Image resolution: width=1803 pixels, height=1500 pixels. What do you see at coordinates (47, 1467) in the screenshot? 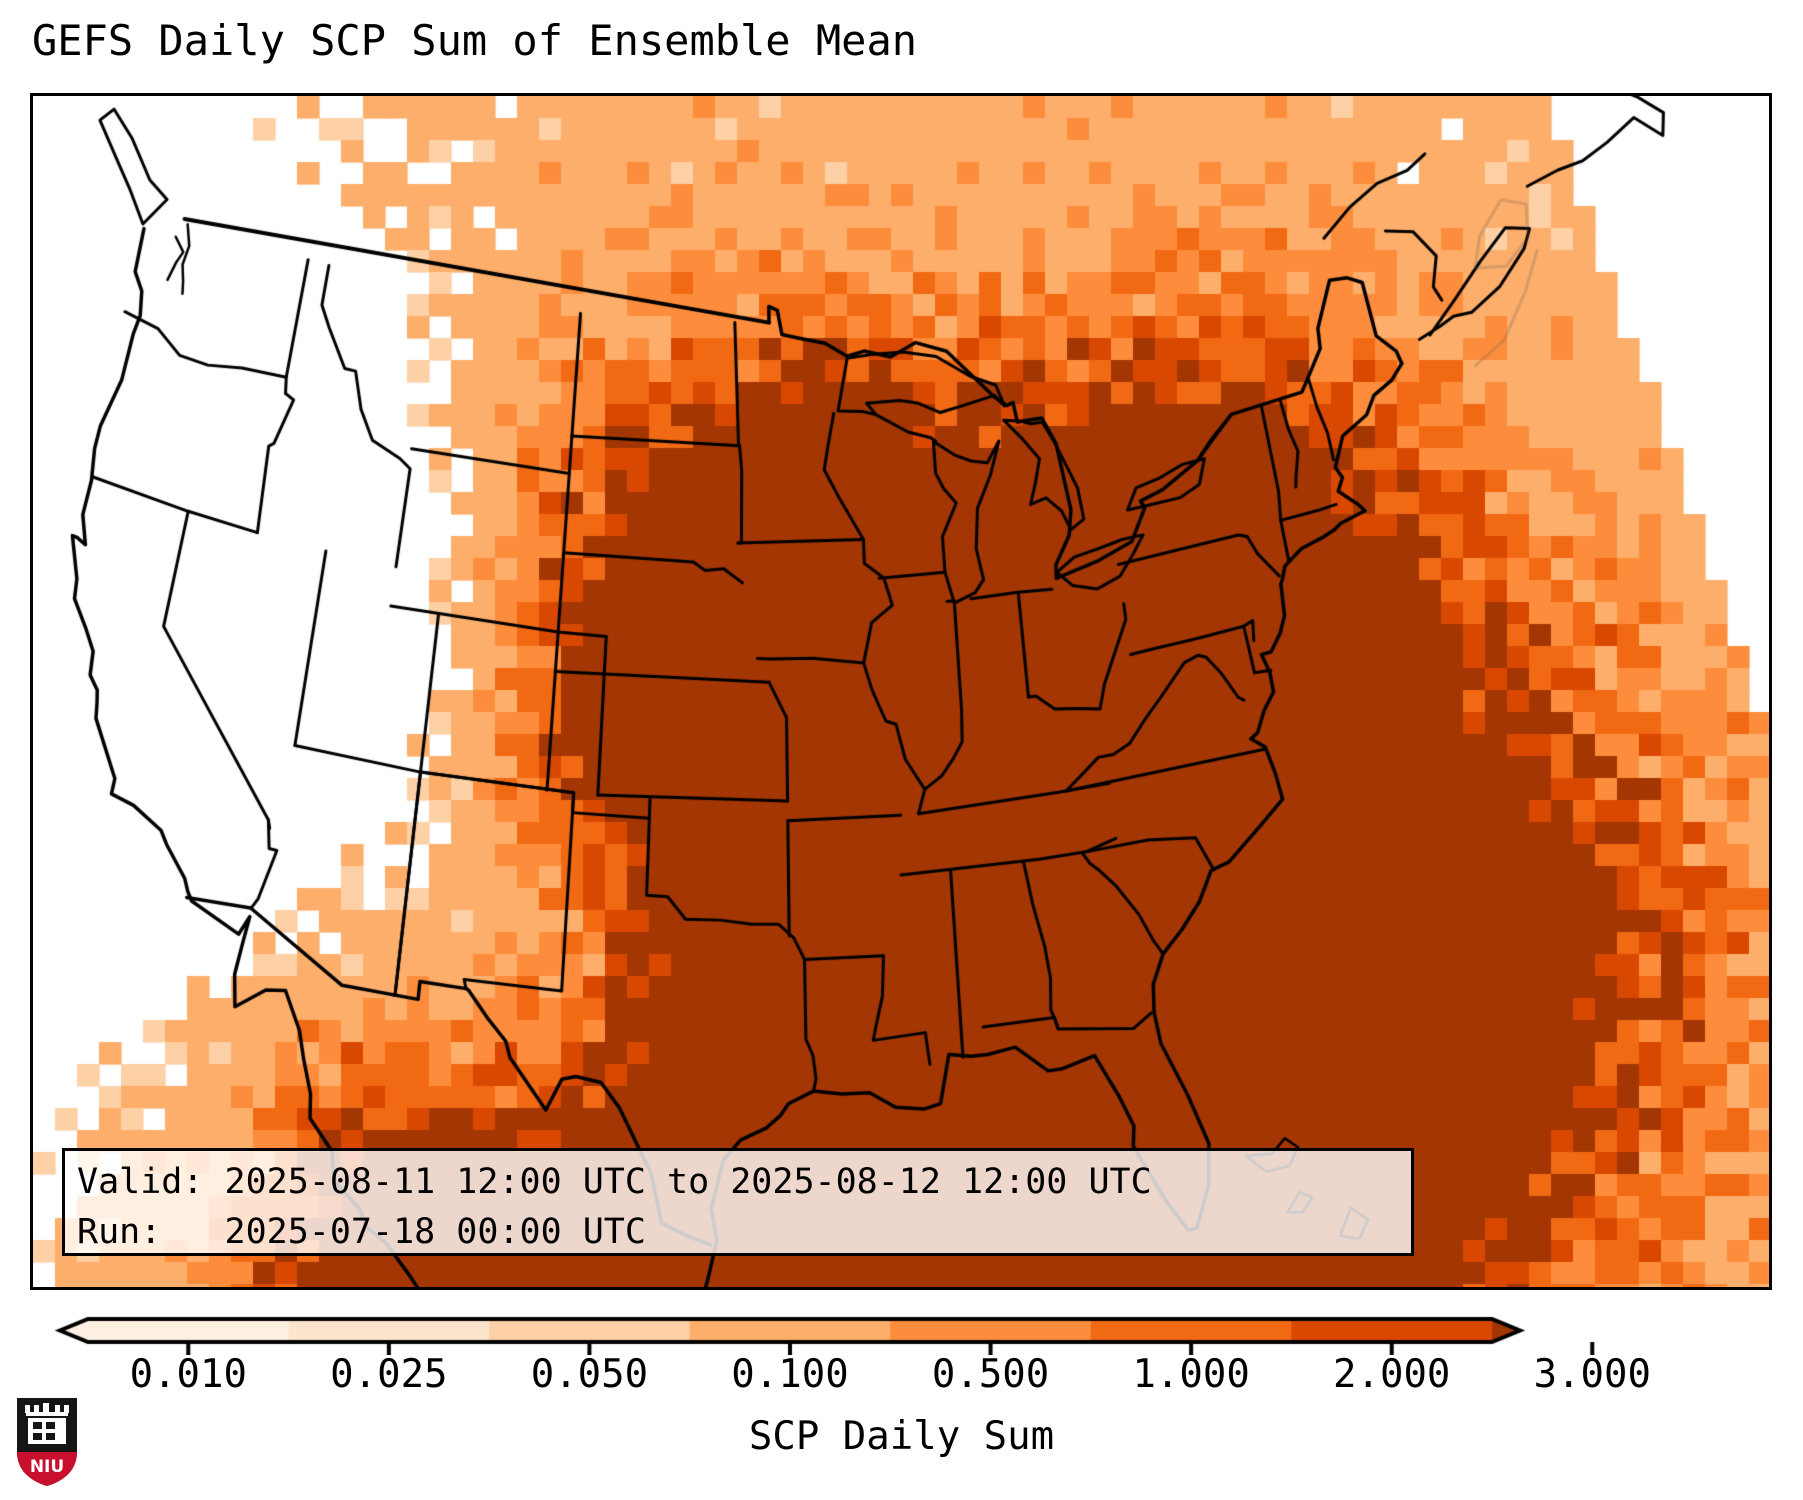
I see `niu-logo-text: NIU` at bounding box center [47, 1467].